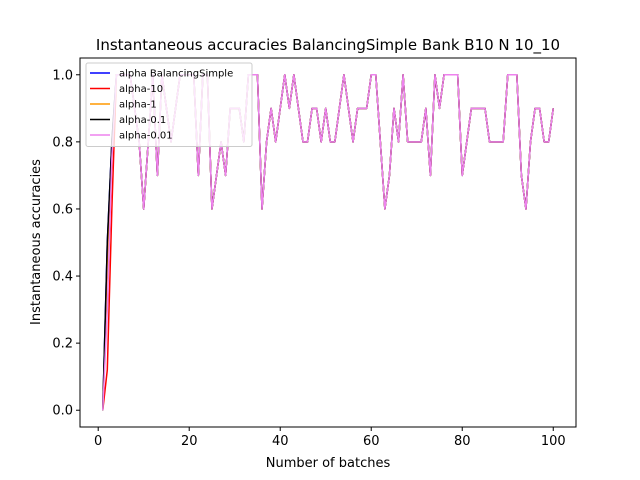 Image resolution: width=640 pixels, height=480 pixels. What do you see at coordinates (62, 209) in the screenshot?
I see `y-tick-label: 0.6` at bounding box center [62, 209].